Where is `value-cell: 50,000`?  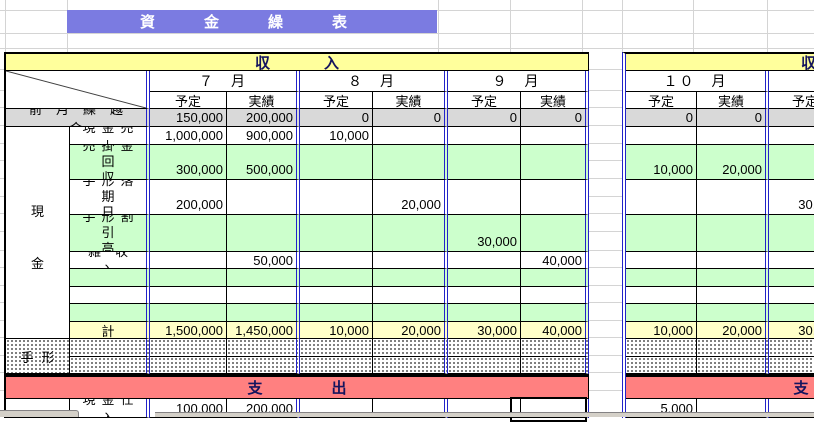 value-cell: 50,000 is located at coordinates (263, 260).